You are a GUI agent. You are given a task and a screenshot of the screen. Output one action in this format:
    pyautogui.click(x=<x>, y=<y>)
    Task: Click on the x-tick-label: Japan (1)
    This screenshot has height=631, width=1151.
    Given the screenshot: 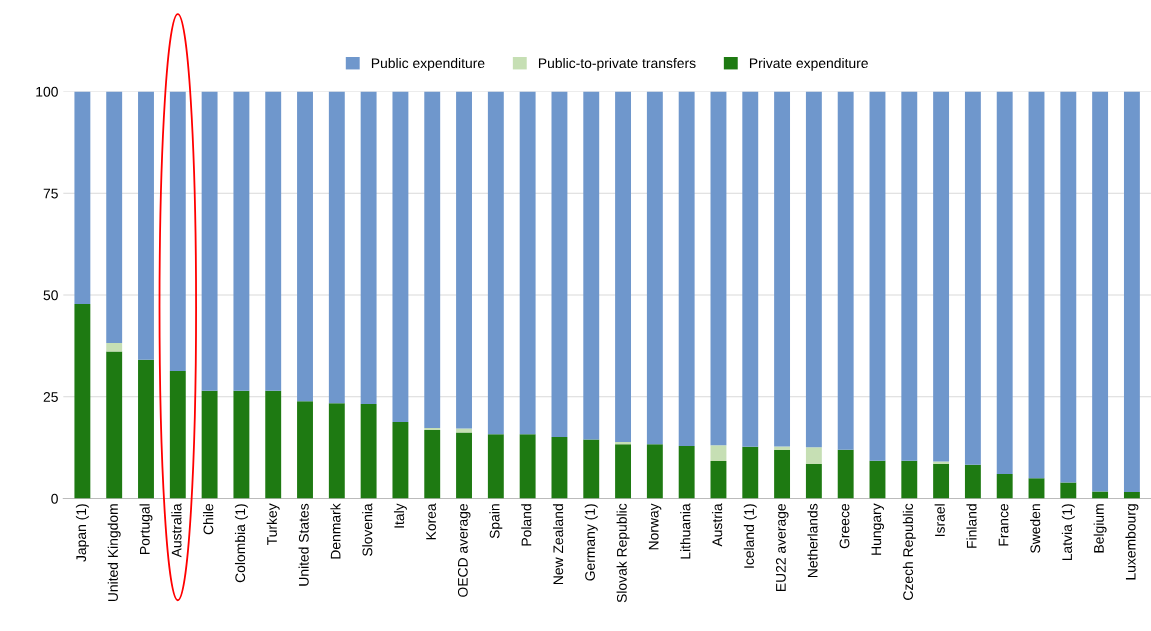 What is the action you would take?
    pyautogui.click(x=82, y=533)
    